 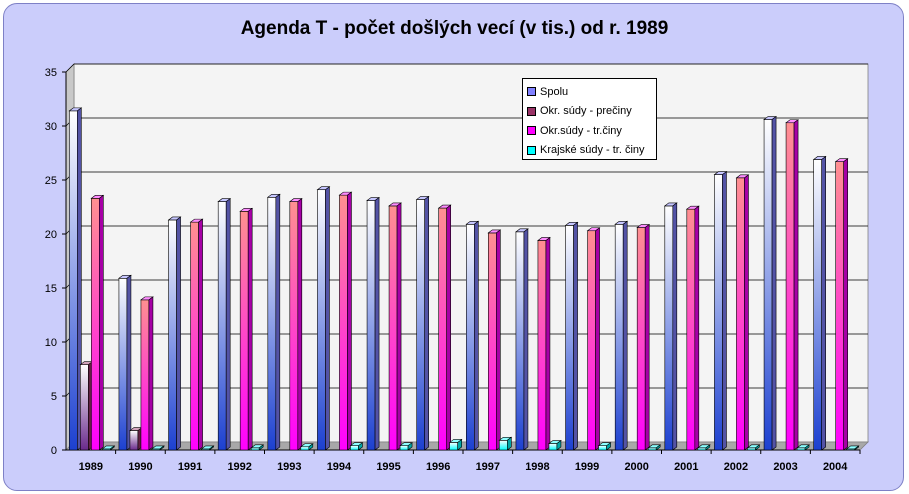 What do you see at coordinates (75, 279) in the screenshot?
I see `bar-spolu-1989` at bounding box center [75, 279].